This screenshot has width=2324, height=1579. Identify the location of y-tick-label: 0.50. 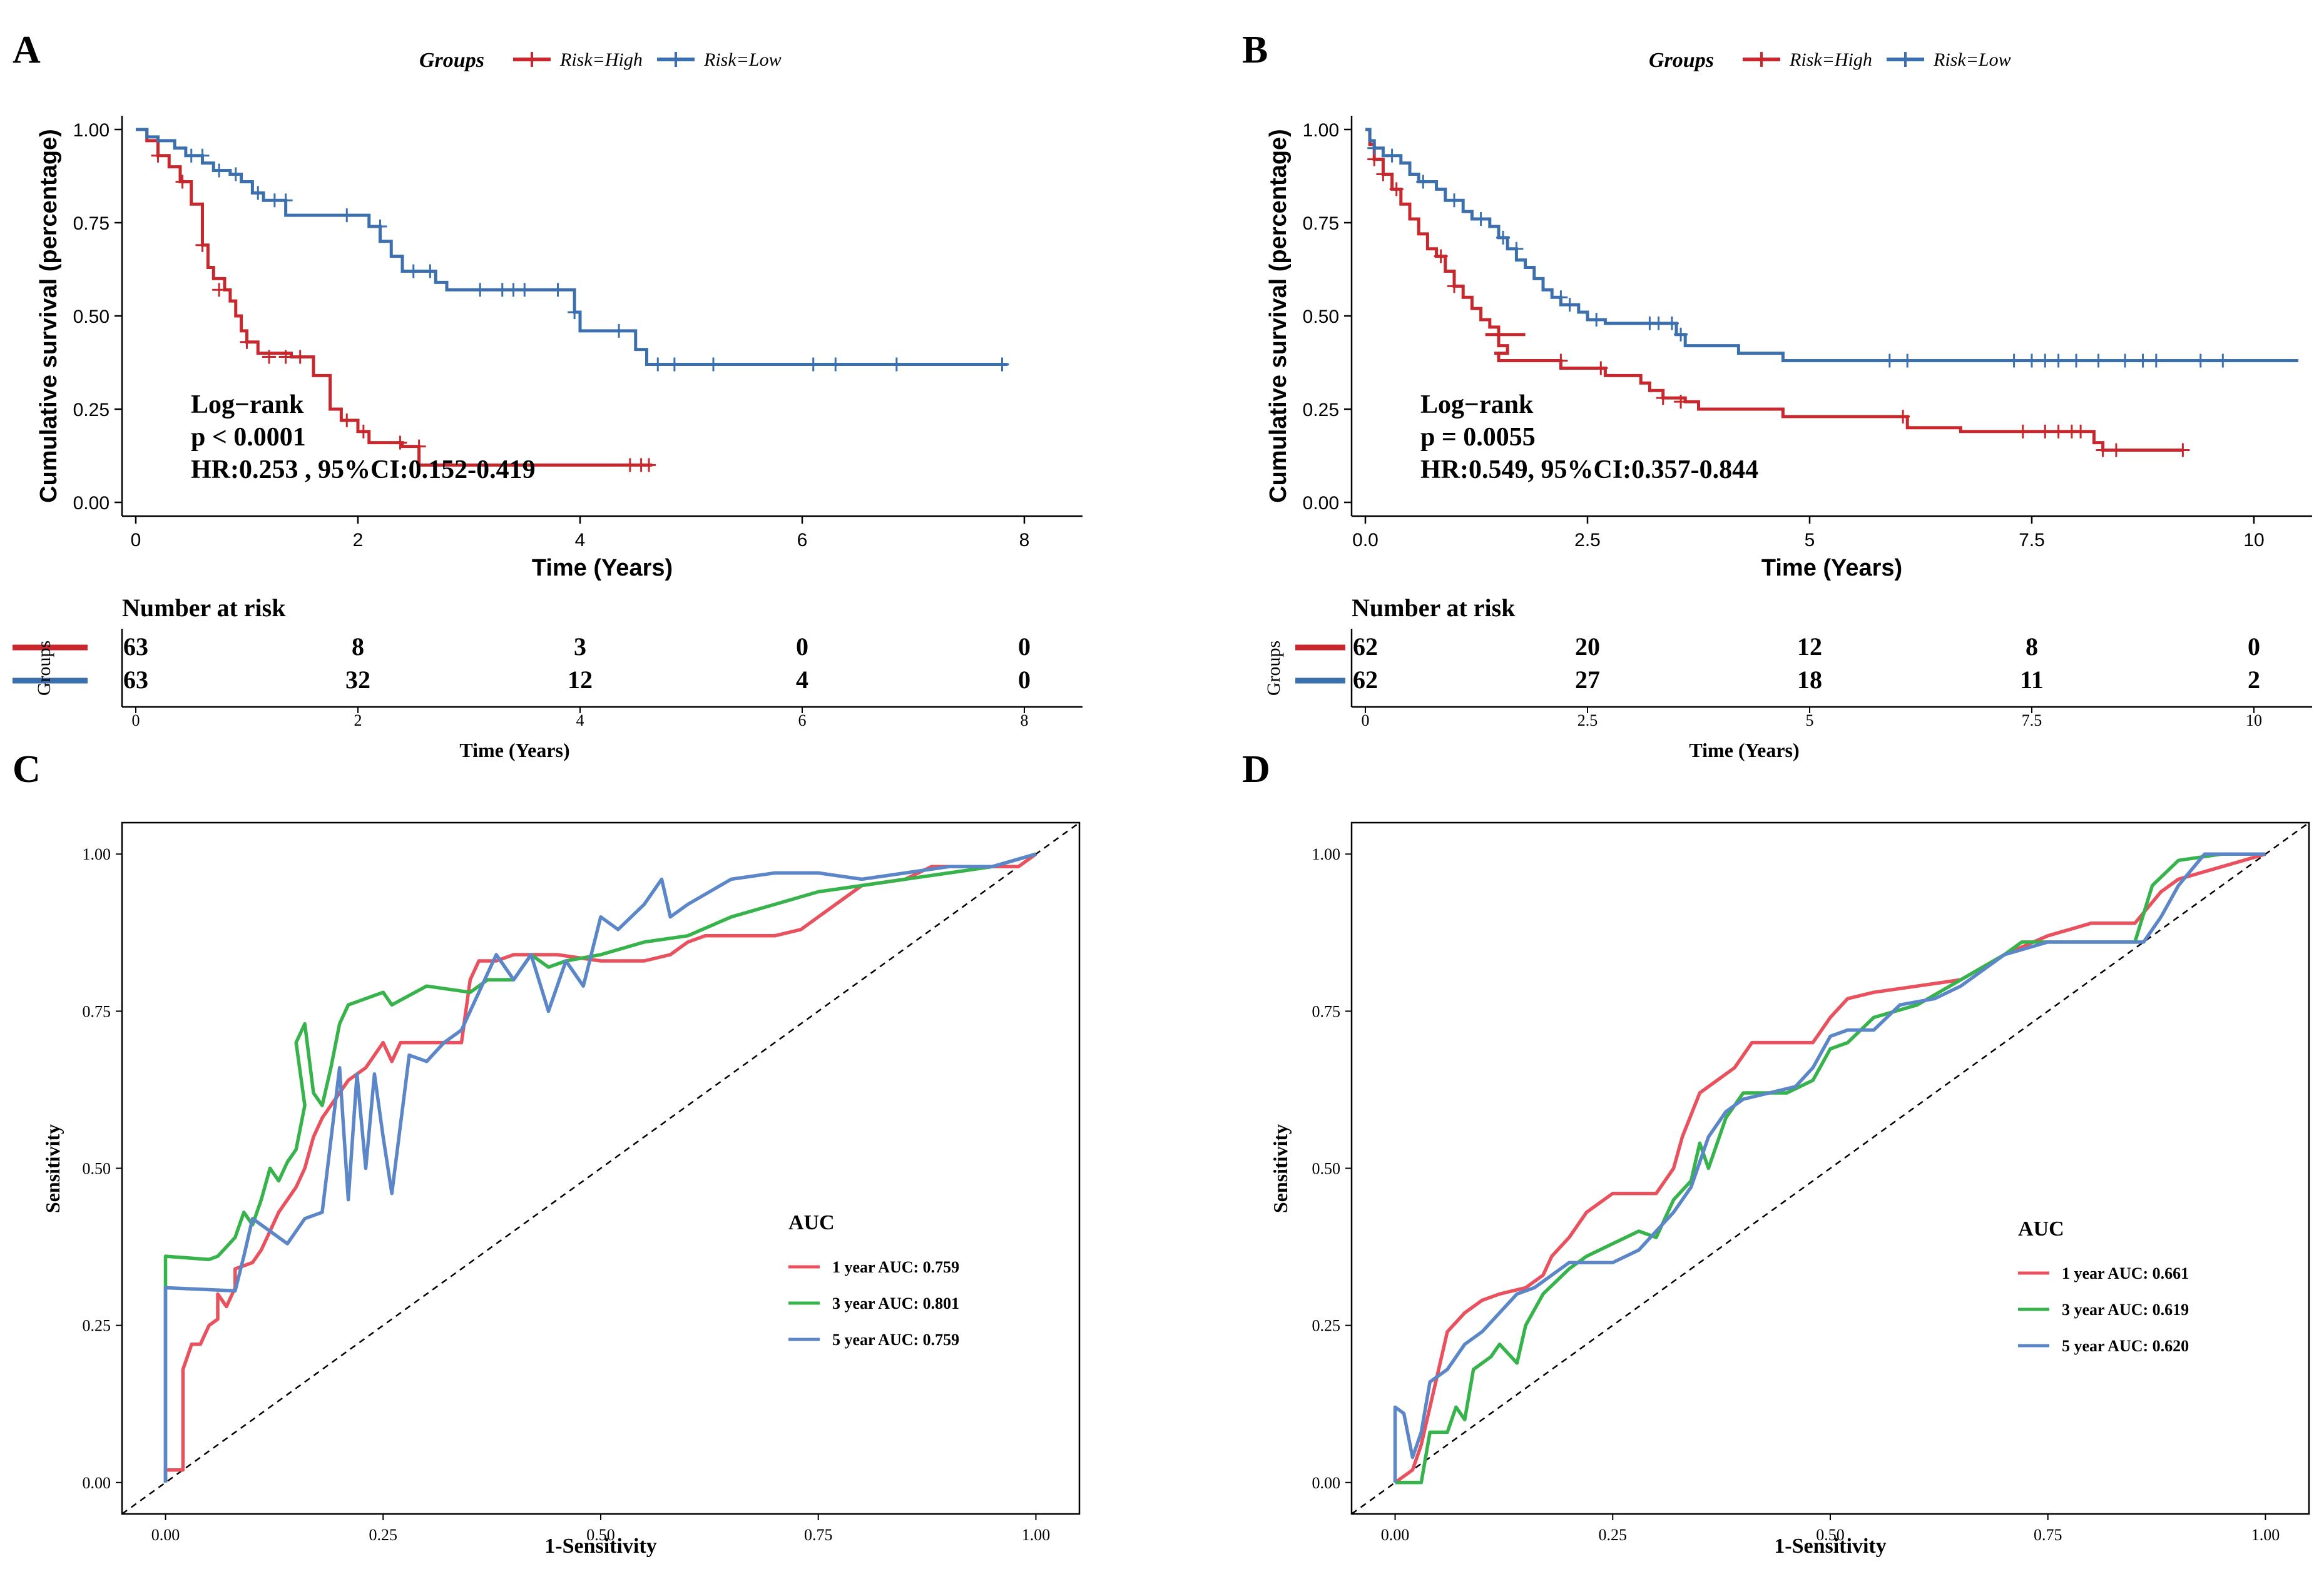
(97, 1169).